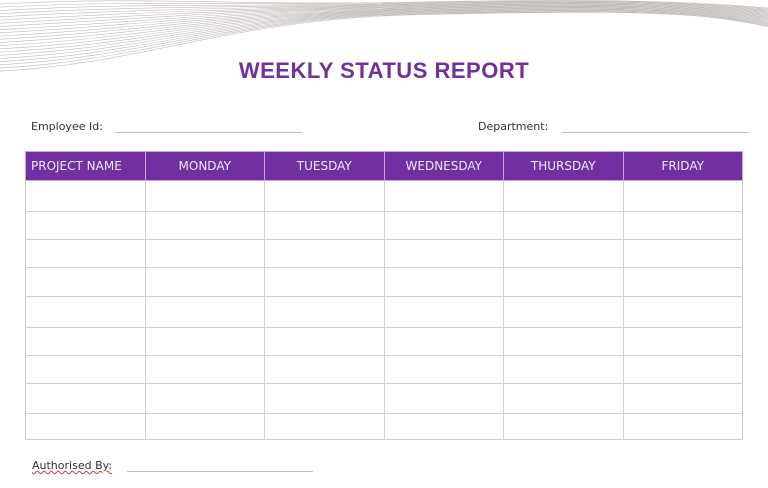 This screenshot has width=768, height=488. I want to click on authorised-by-text: Authorised By:, so click(72, 465).